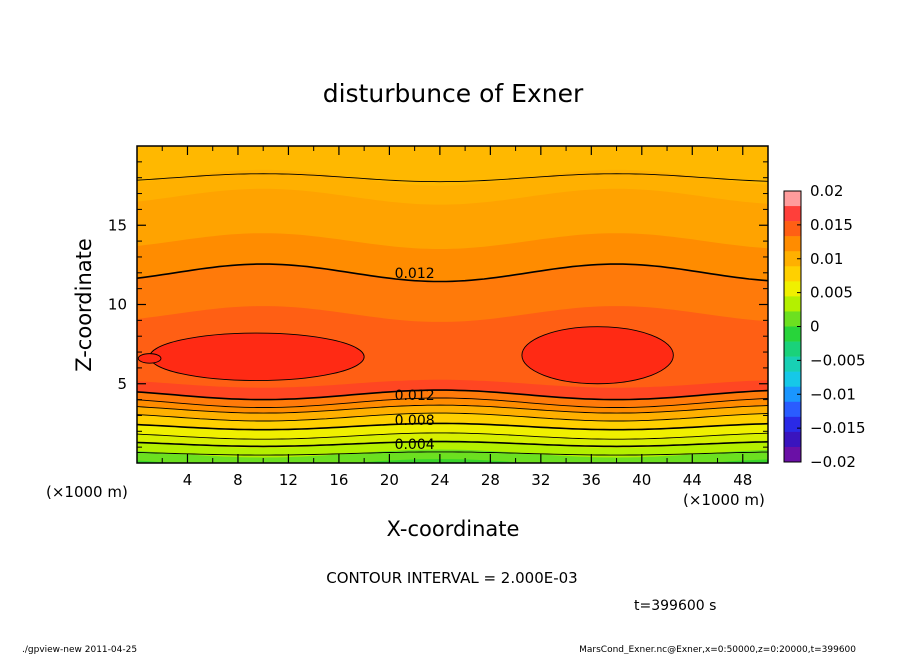  Describe the element at coordinates (188, 480) in the screenshot. I see `x-tick-label-0: 4` at that location.